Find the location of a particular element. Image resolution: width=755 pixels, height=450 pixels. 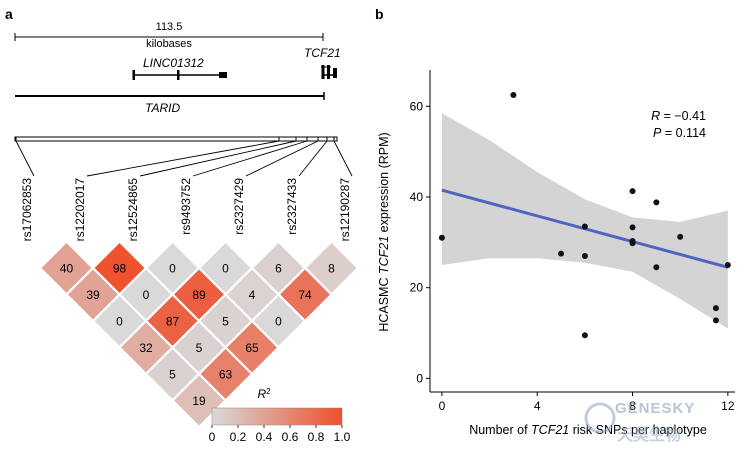

colorbar-title: R2 is located at coordinates (264, 394).